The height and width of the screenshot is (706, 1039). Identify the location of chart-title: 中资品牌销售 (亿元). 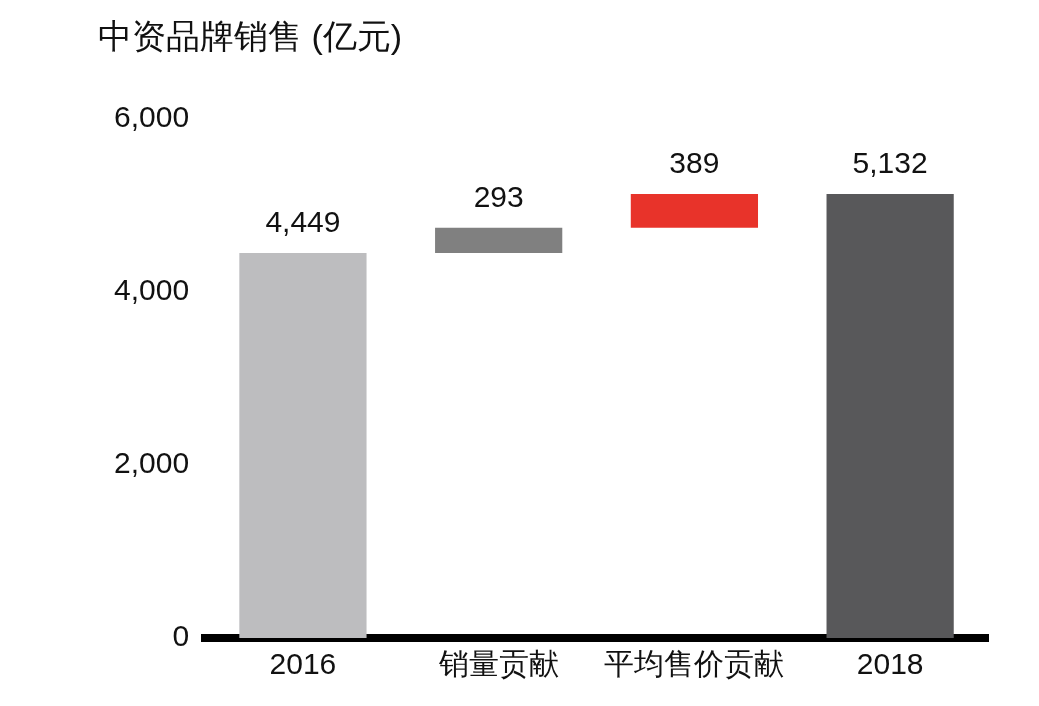
(250, 35).